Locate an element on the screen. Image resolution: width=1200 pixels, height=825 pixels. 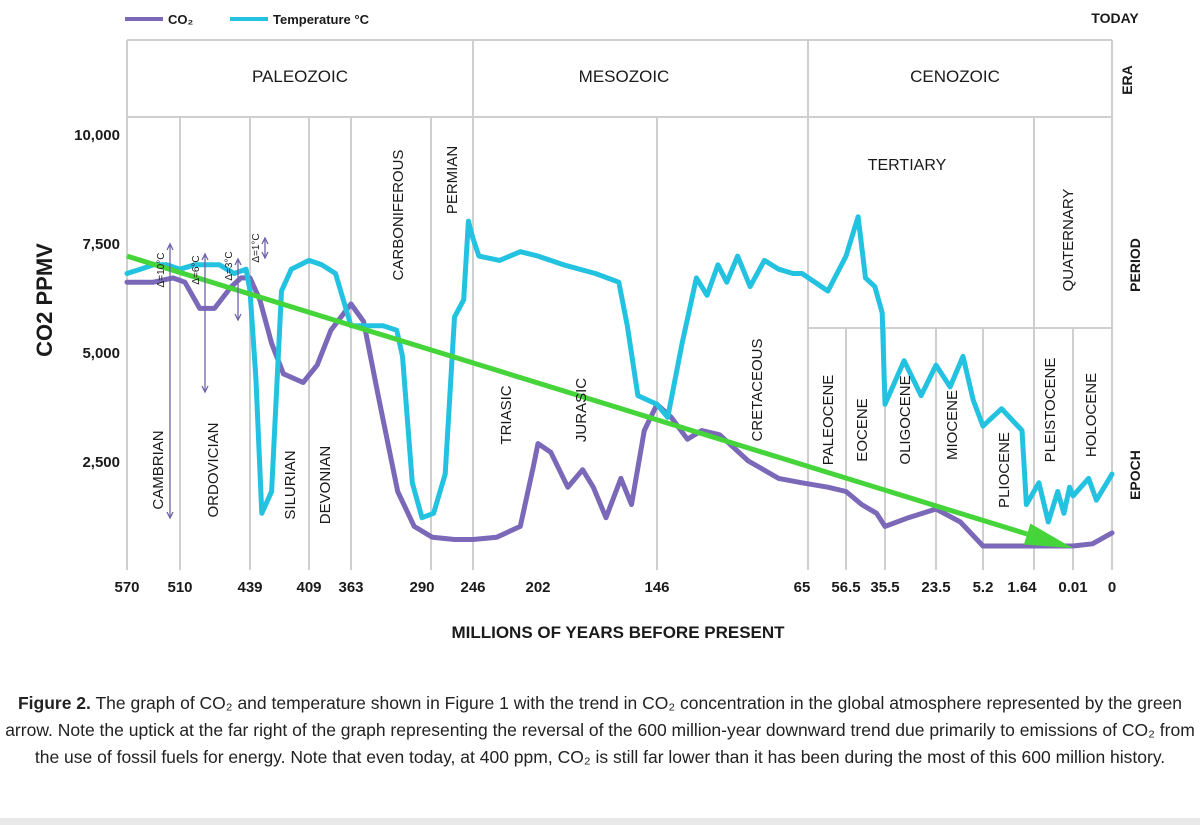
x-tick-label: 35.5 is located at coordinates (884, 587).